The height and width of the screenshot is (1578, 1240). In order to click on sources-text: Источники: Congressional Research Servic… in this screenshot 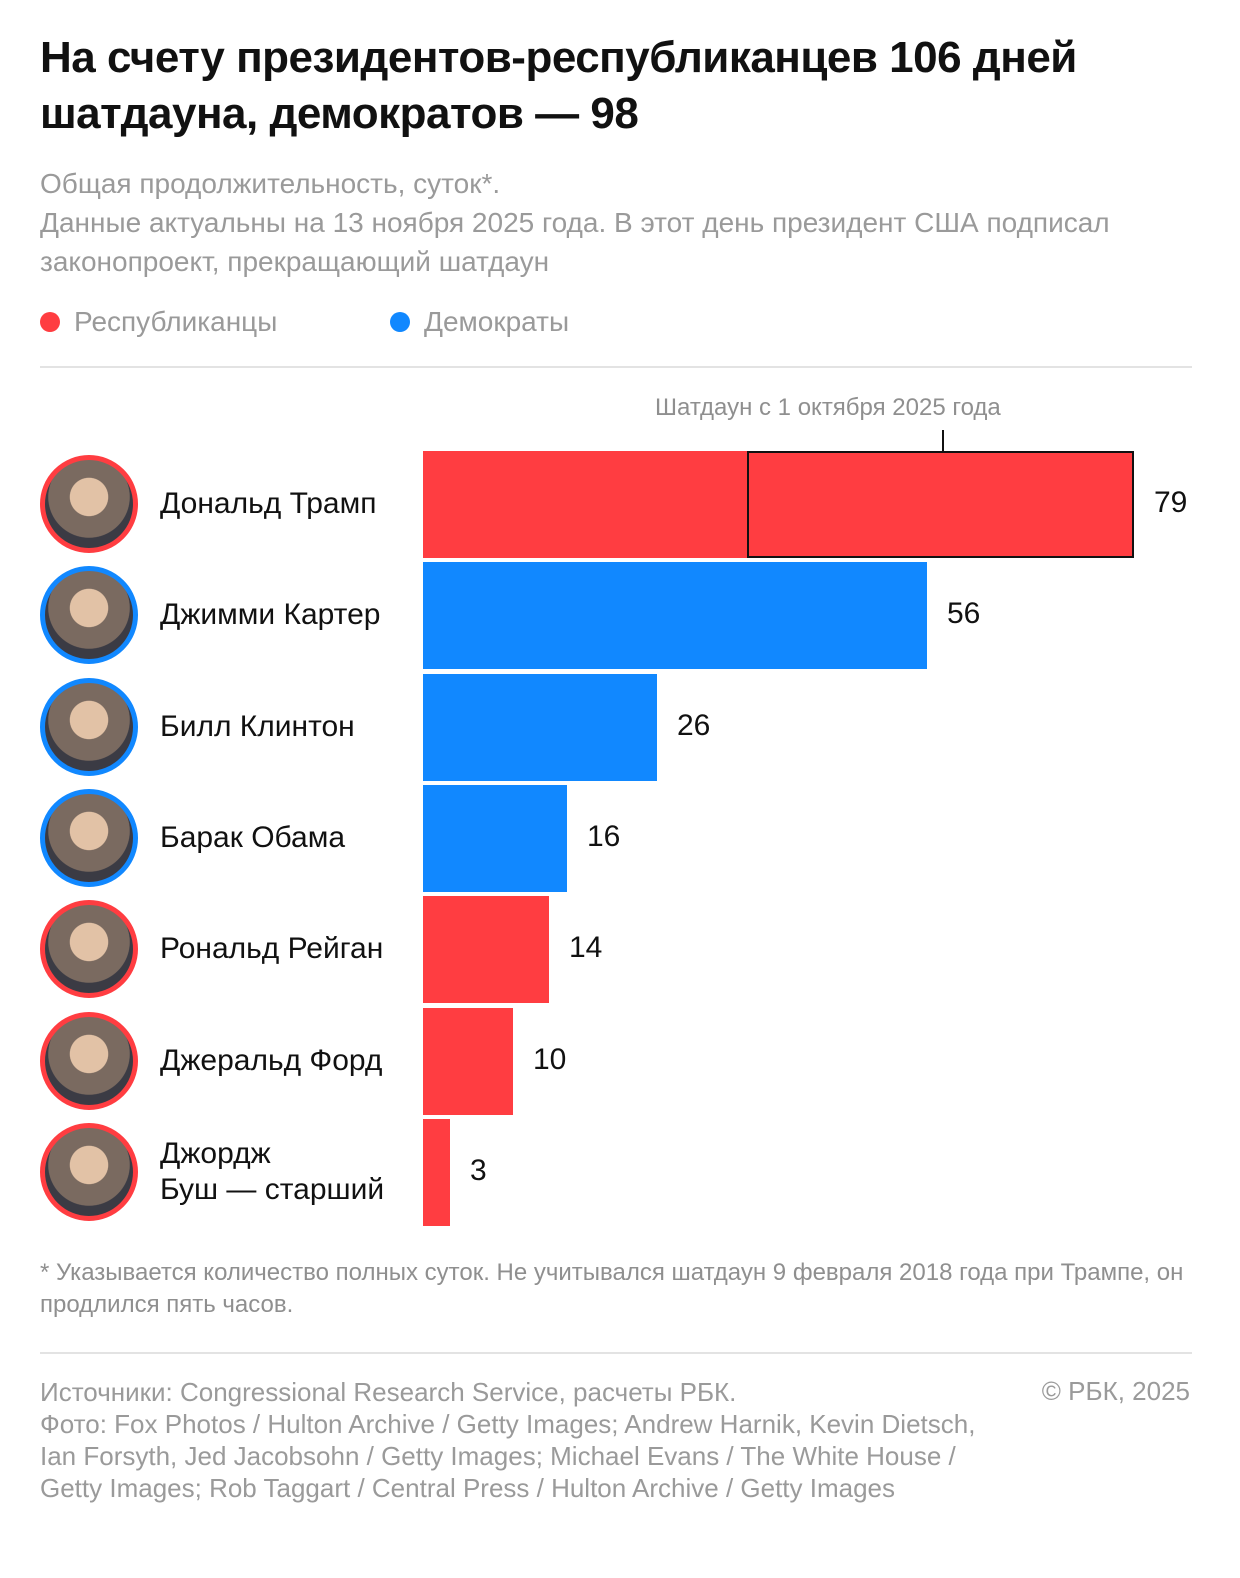, I will do `click(388, 1392)`.